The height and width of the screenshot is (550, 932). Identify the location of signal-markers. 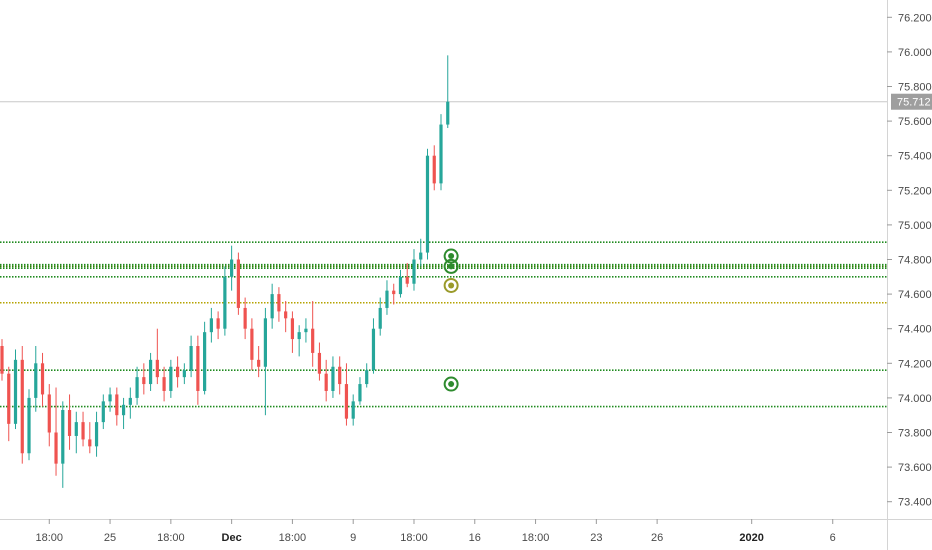
(451, 320).